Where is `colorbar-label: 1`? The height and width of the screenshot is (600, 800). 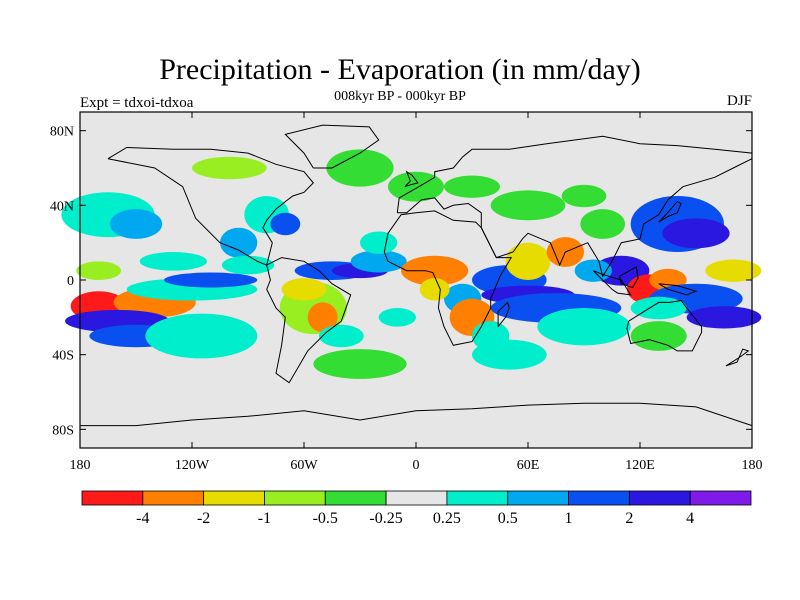 colorbar-label: 1 is located at coordinates (569, 518).